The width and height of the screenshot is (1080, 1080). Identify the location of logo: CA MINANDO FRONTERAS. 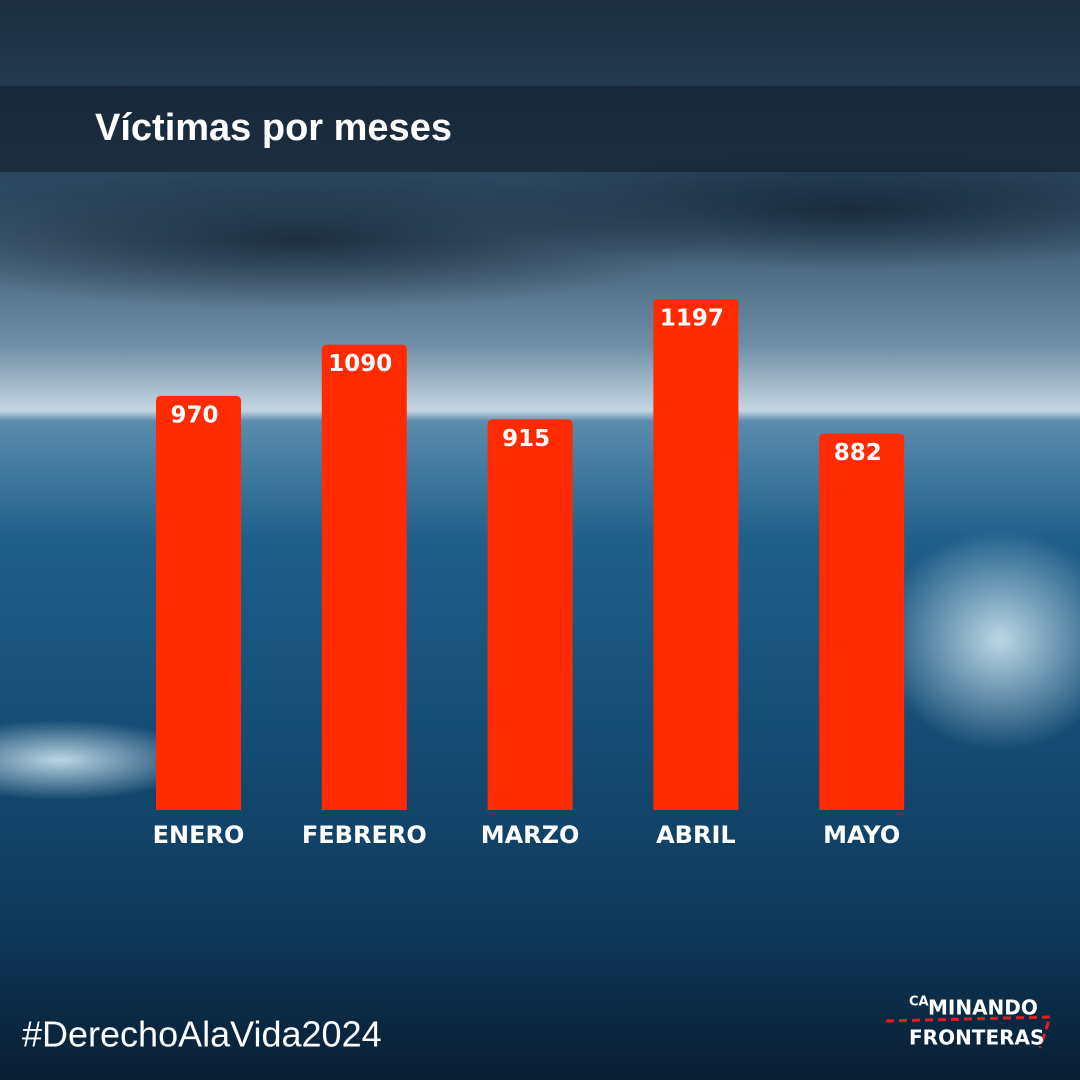
(969, 1022).